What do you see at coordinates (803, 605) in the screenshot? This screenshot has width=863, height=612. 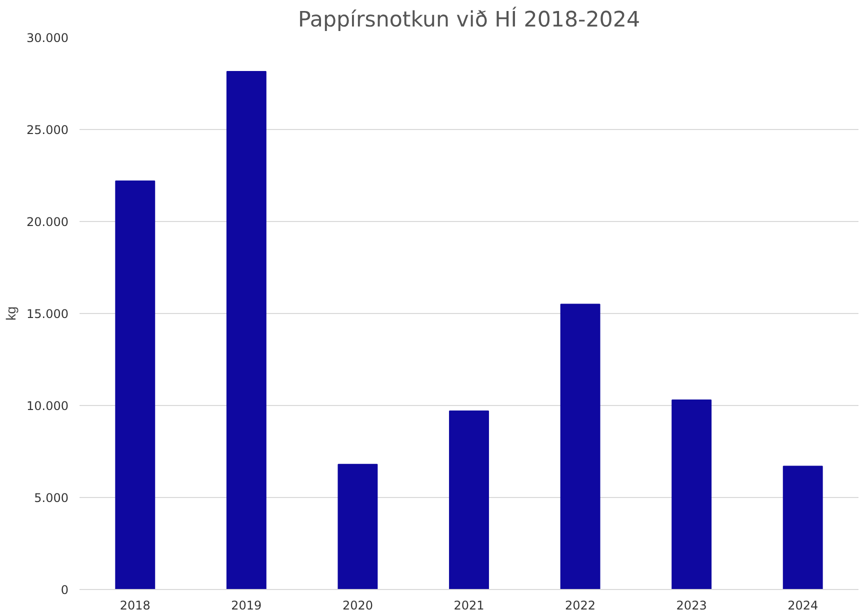 I see `x-tick-label: 2024` at bounding box center [803, 605].